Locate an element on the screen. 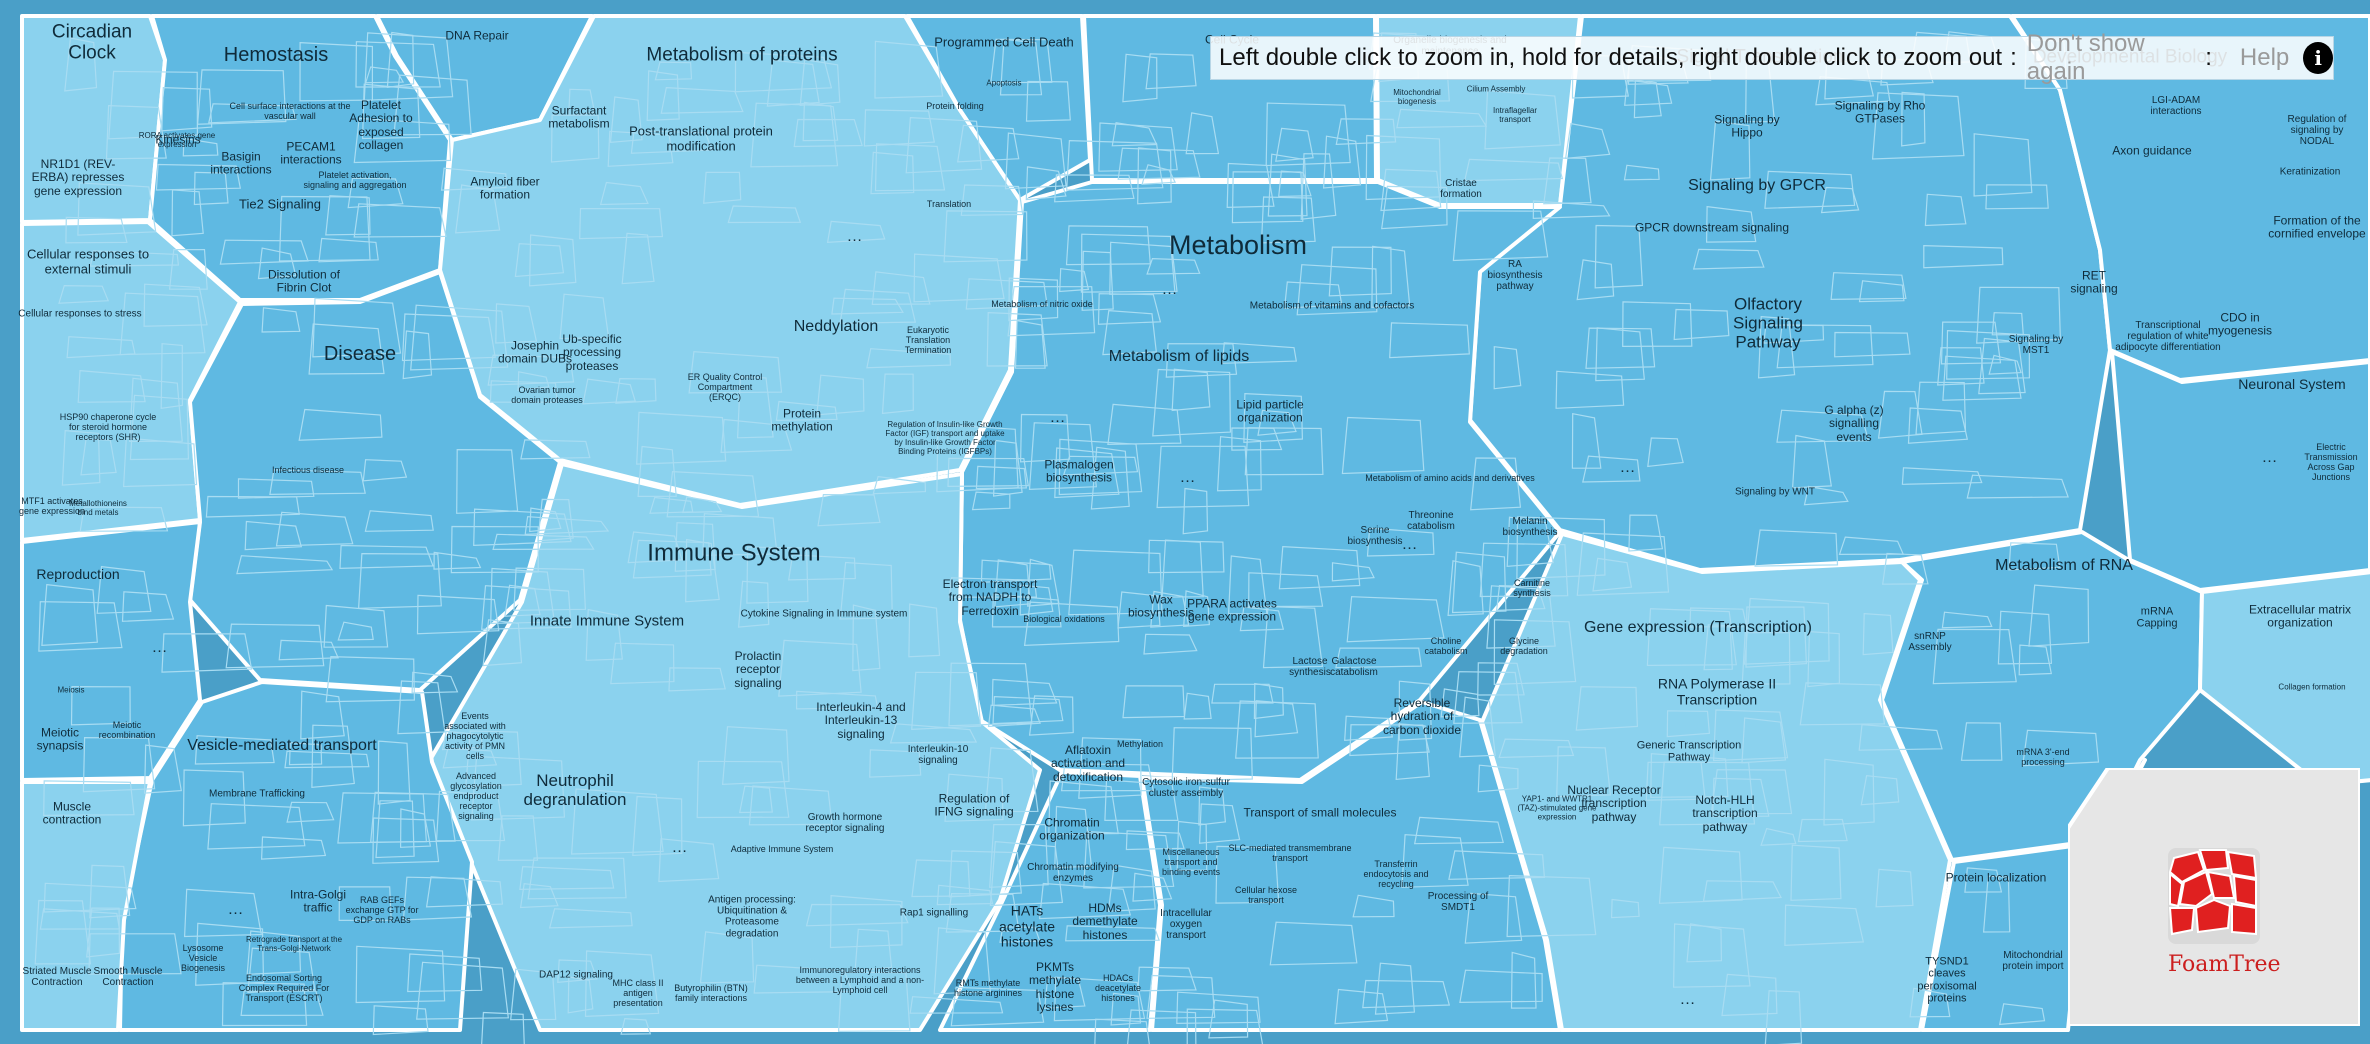  pathway-label: RMTs methylate histone arginines is located at coordinates (988, 987).